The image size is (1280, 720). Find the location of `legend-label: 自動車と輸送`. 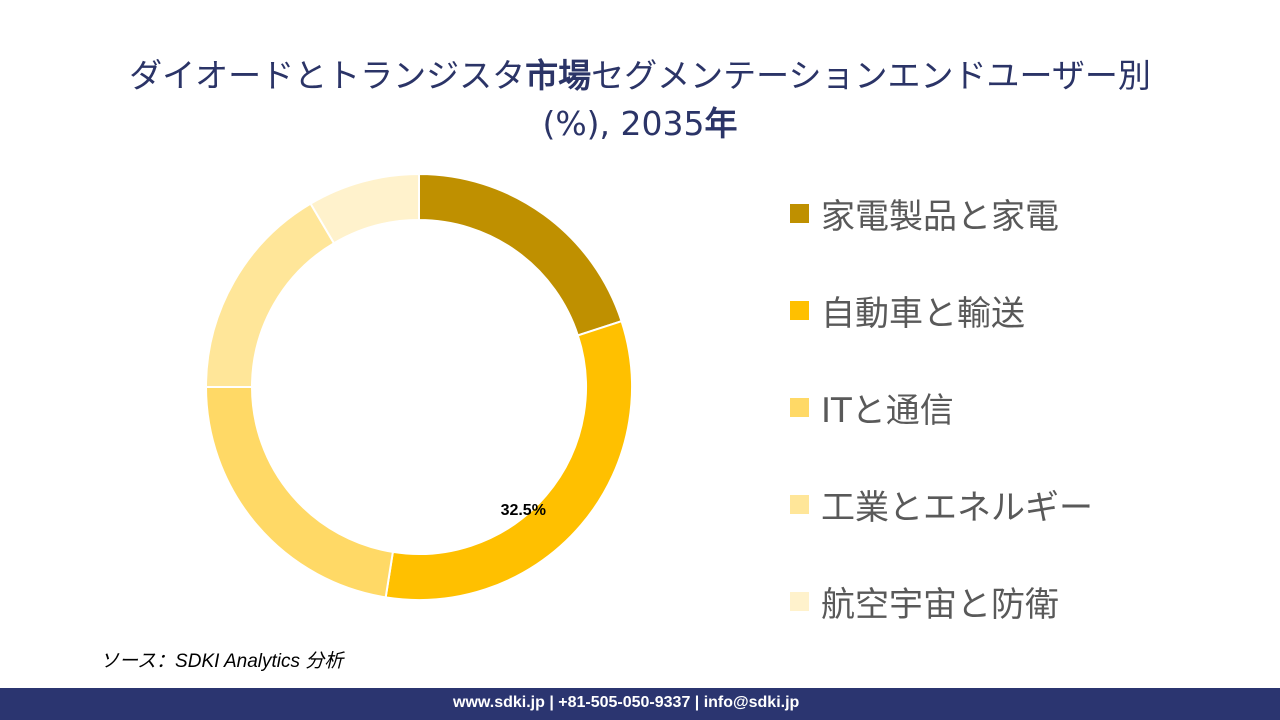

legend-label: 自動車と輸送 is located at coordinates (923, 314).